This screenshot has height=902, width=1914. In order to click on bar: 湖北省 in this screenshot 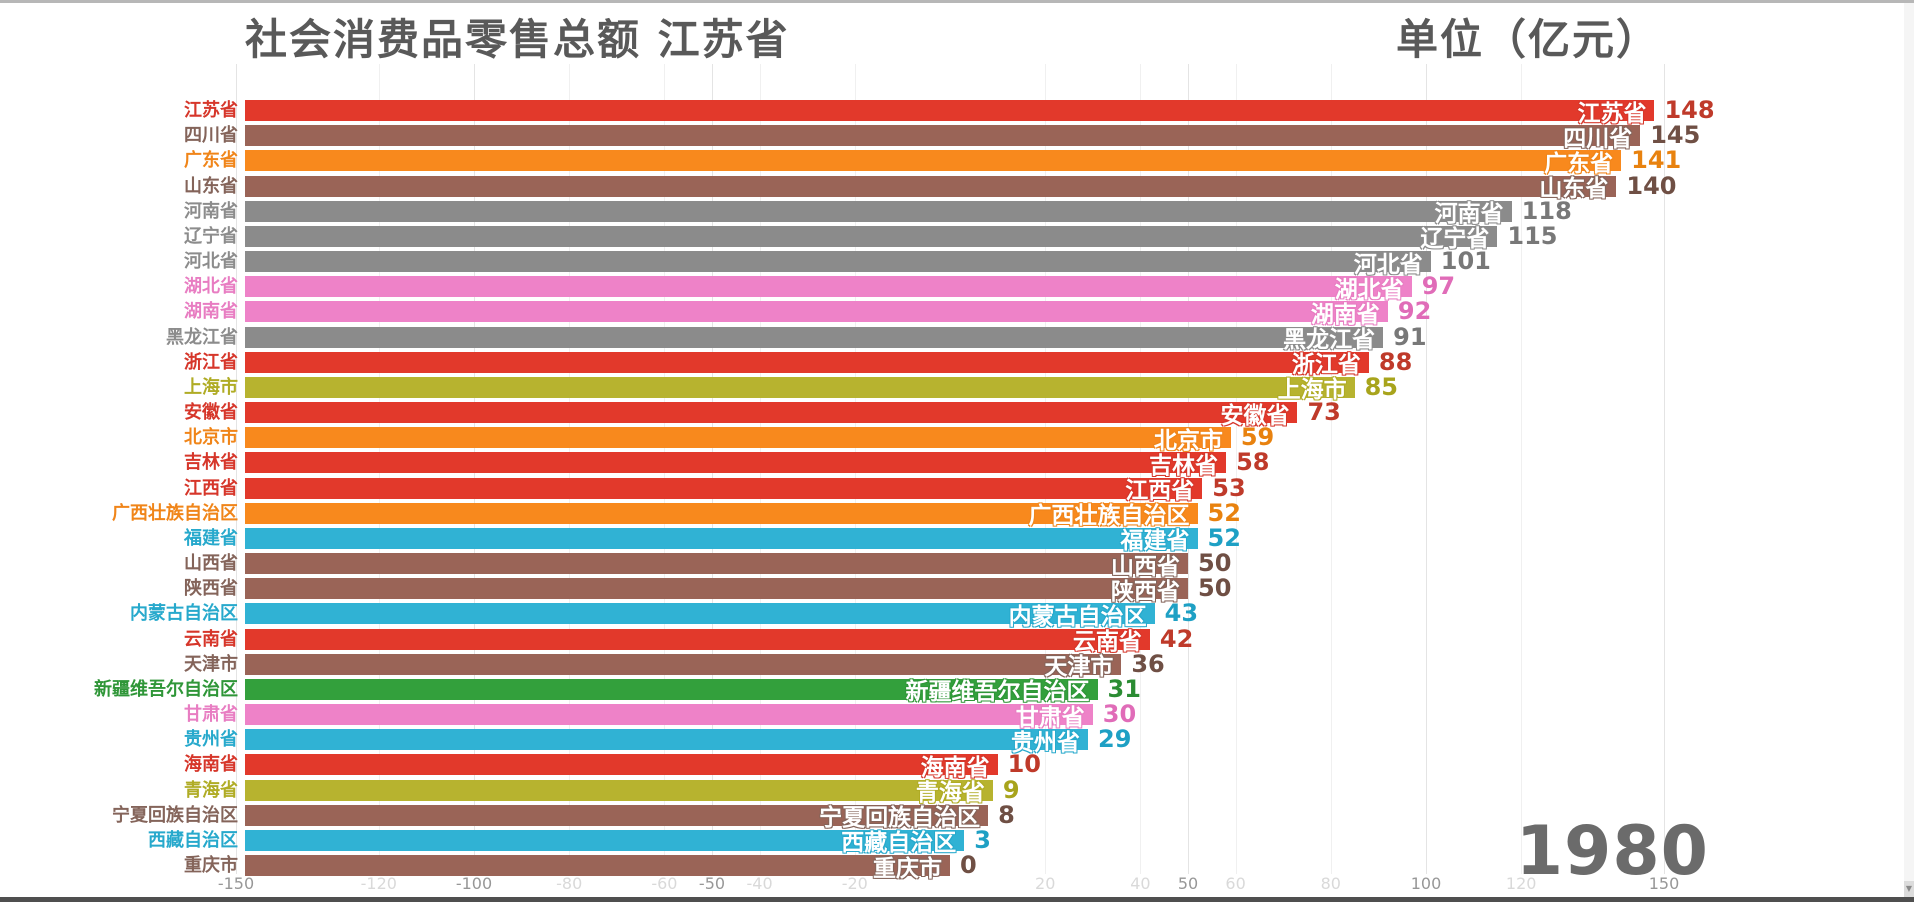, I will do `click(828, 289)`.